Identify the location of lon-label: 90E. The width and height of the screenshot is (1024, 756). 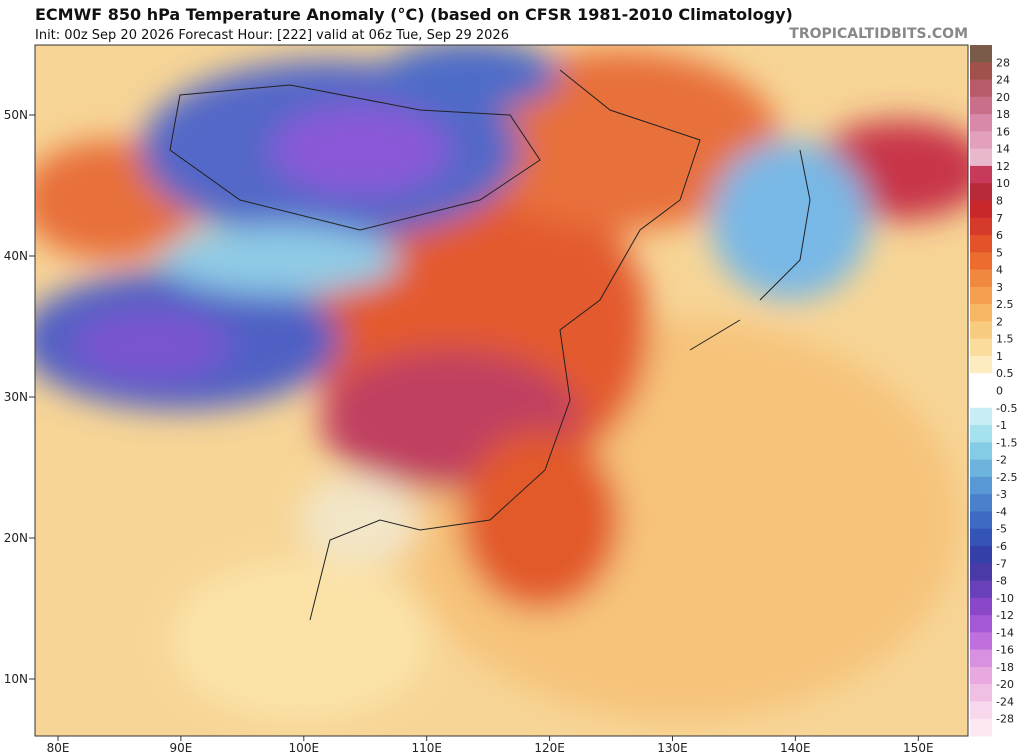
(180, 748).